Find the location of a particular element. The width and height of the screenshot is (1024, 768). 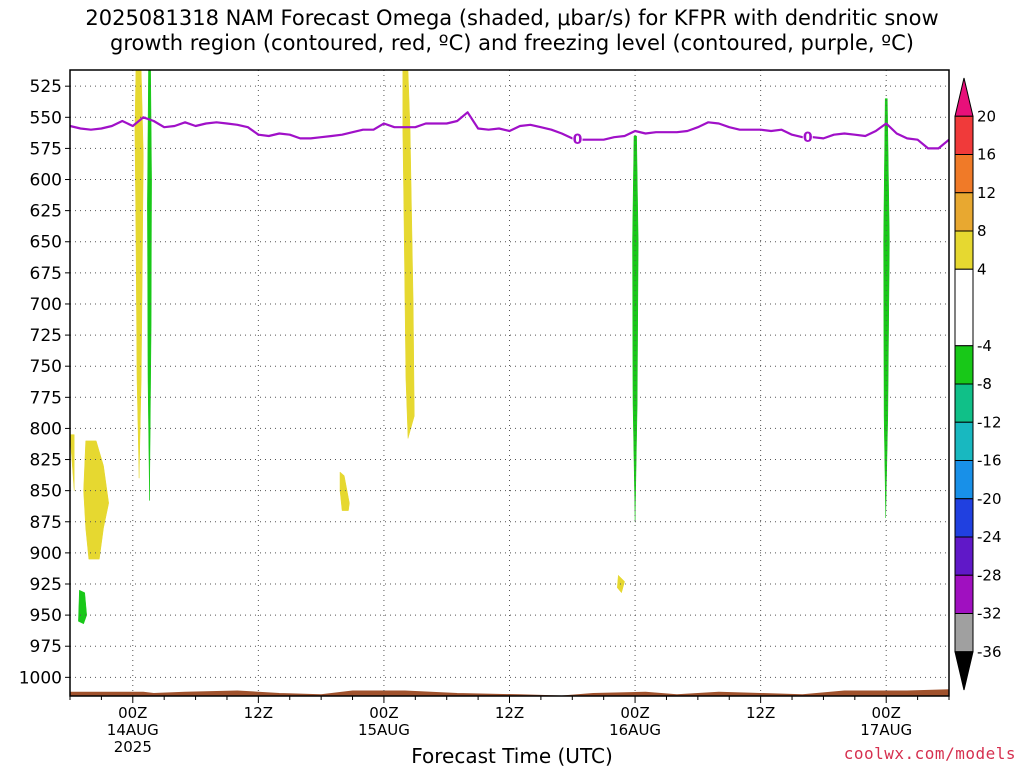

y-tick-label-925: 925 is located at coordinates (46, 585).